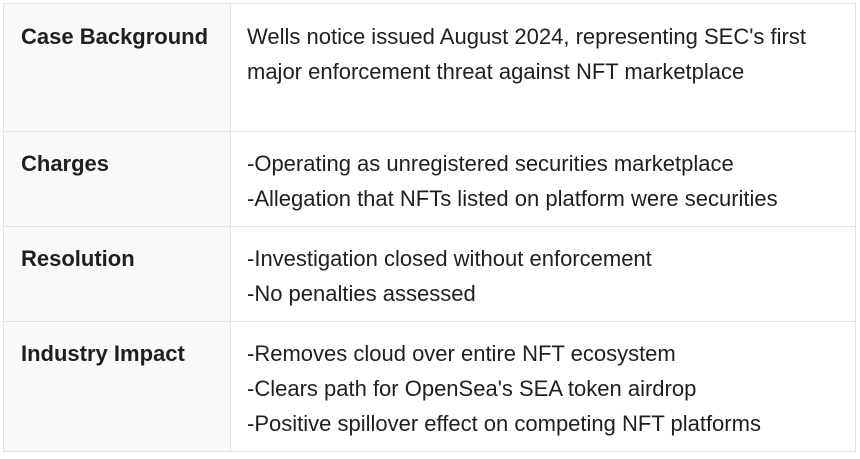 The width and height of the screenshot is (860, 459). I want to click on value-line: -No penalties assessed, so click(361, 293).